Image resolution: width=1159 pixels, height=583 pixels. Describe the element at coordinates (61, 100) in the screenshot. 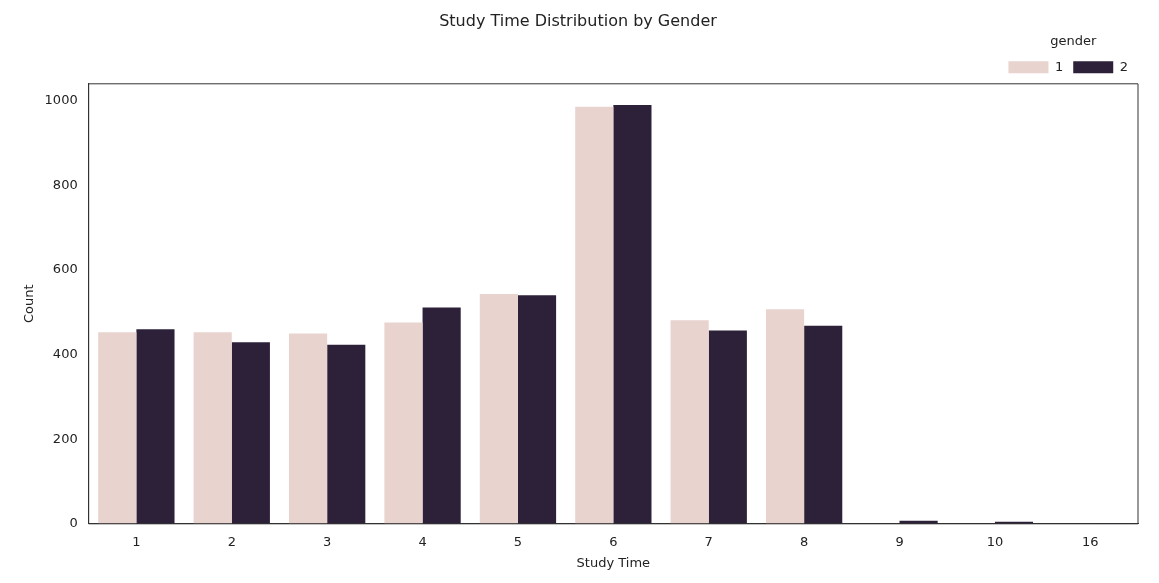

I see `y-tick-label: 1000` at that location.